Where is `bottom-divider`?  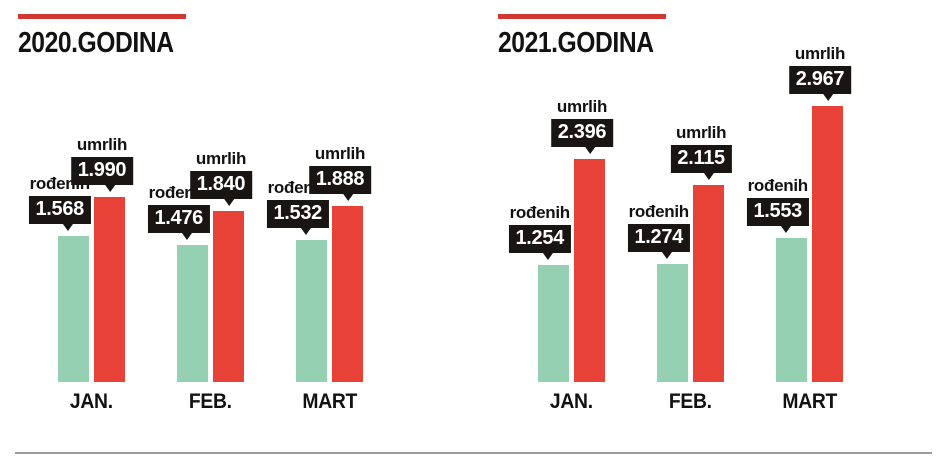 bottom-divider is located at coordinates (473, 453).